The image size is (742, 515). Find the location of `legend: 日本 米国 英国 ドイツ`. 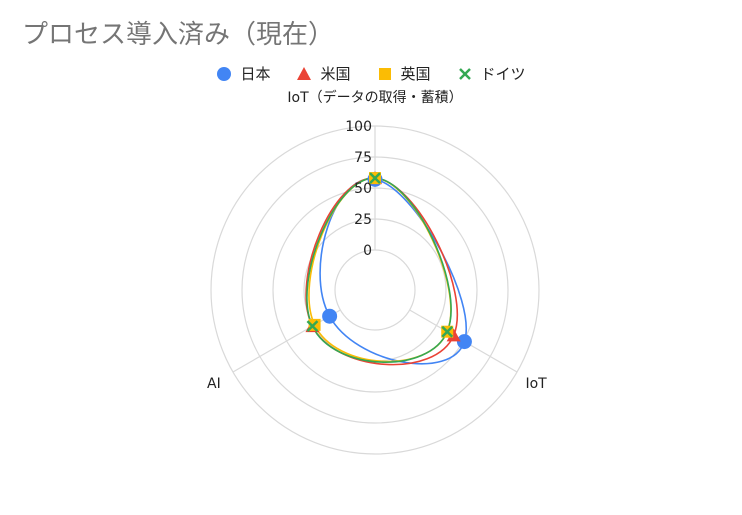

legend: 日本 米国 英国 ドイツ is located at coordinates (371, 73).